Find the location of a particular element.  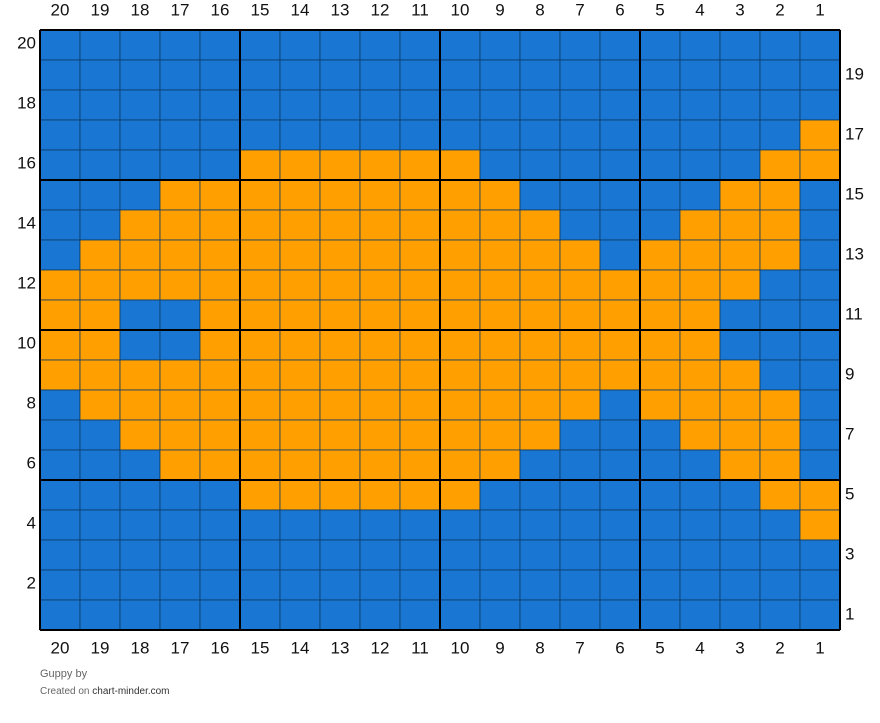

row-number: 14 is located at coordinates (26, 222).